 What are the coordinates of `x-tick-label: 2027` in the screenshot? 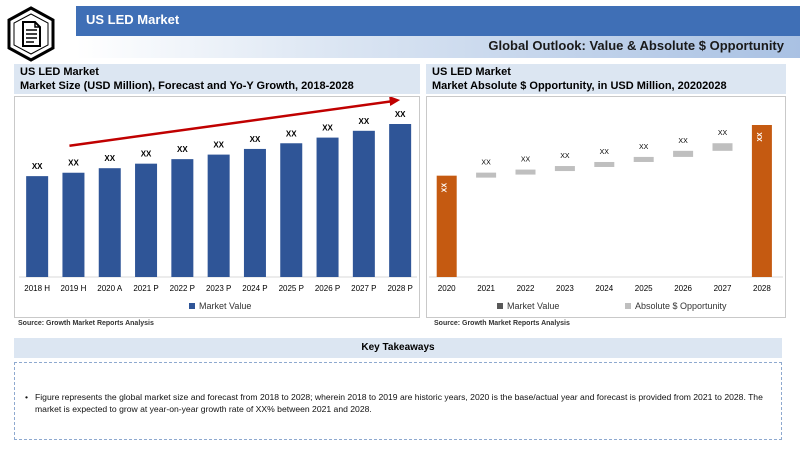 It's located at (723, 288).